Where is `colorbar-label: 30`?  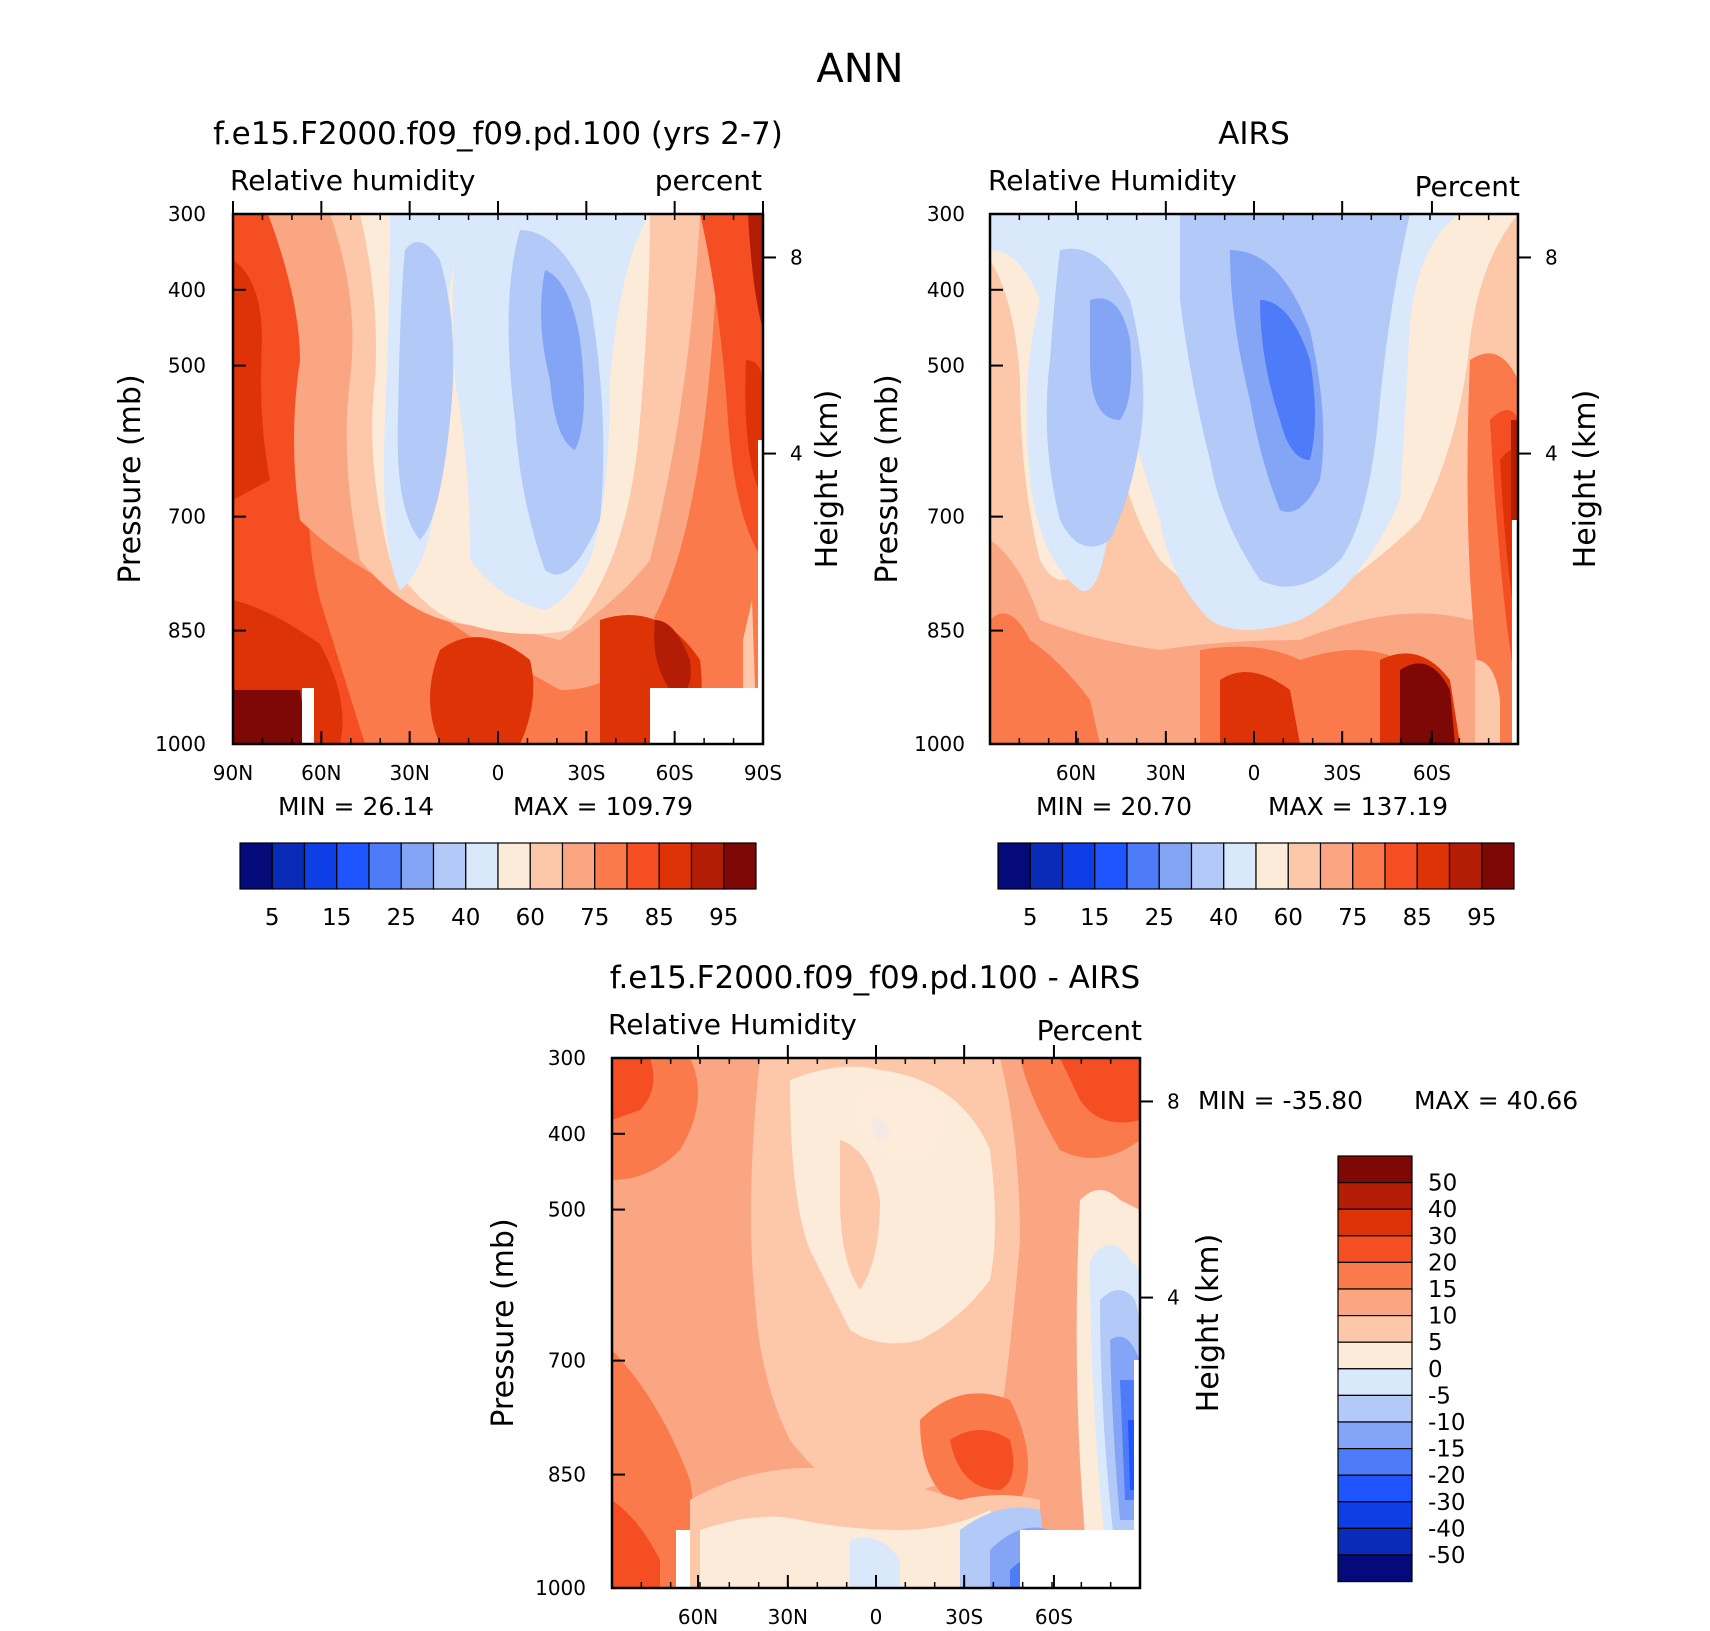 colorbar-label: 30 is located at coordinates (1442, 1237).